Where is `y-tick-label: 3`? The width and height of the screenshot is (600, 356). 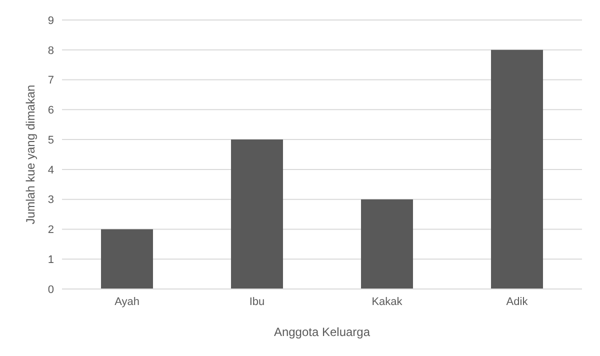
y-tick-label: 3 is located at coordinates (51, 200).